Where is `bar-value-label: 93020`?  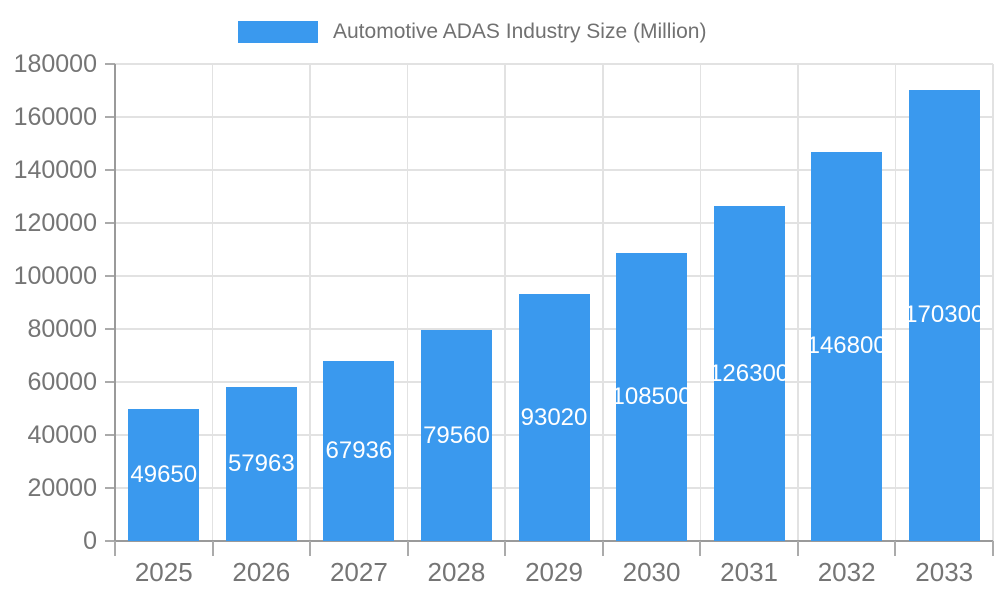 bar-value-label: 93020 is located at coordinates (554, 417).